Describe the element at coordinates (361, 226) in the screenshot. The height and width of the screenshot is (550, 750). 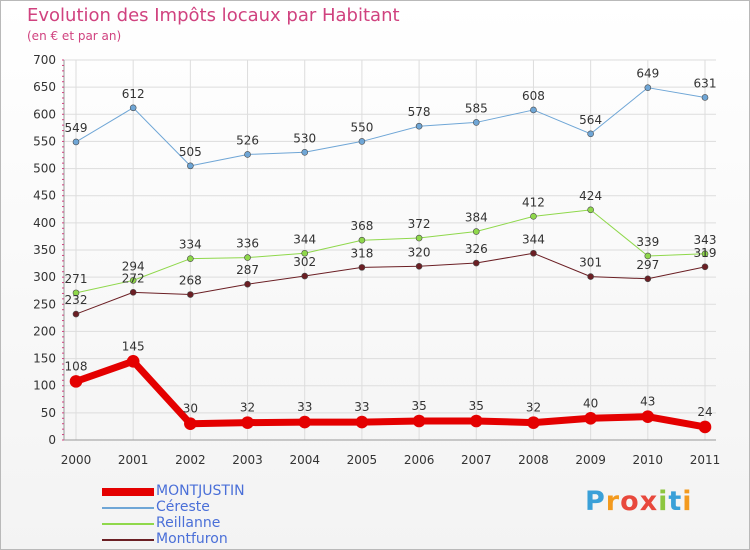
I see `data-label: 368` at that location.